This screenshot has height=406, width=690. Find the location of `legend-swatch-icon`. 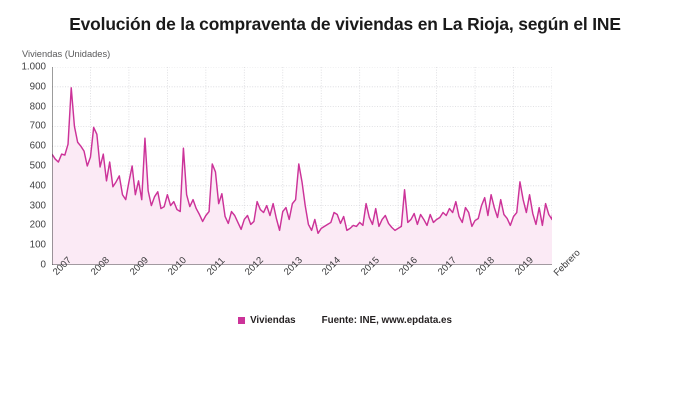

legend-swatch-icon is located at coordinates (242, 320).